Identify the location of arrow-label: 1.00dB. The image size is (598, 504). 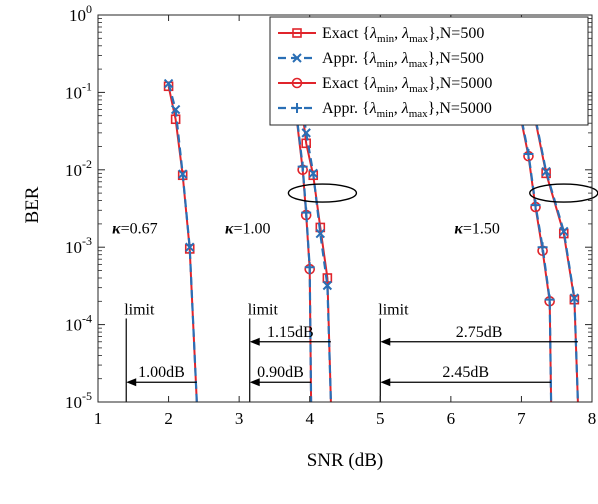
(161, 372).